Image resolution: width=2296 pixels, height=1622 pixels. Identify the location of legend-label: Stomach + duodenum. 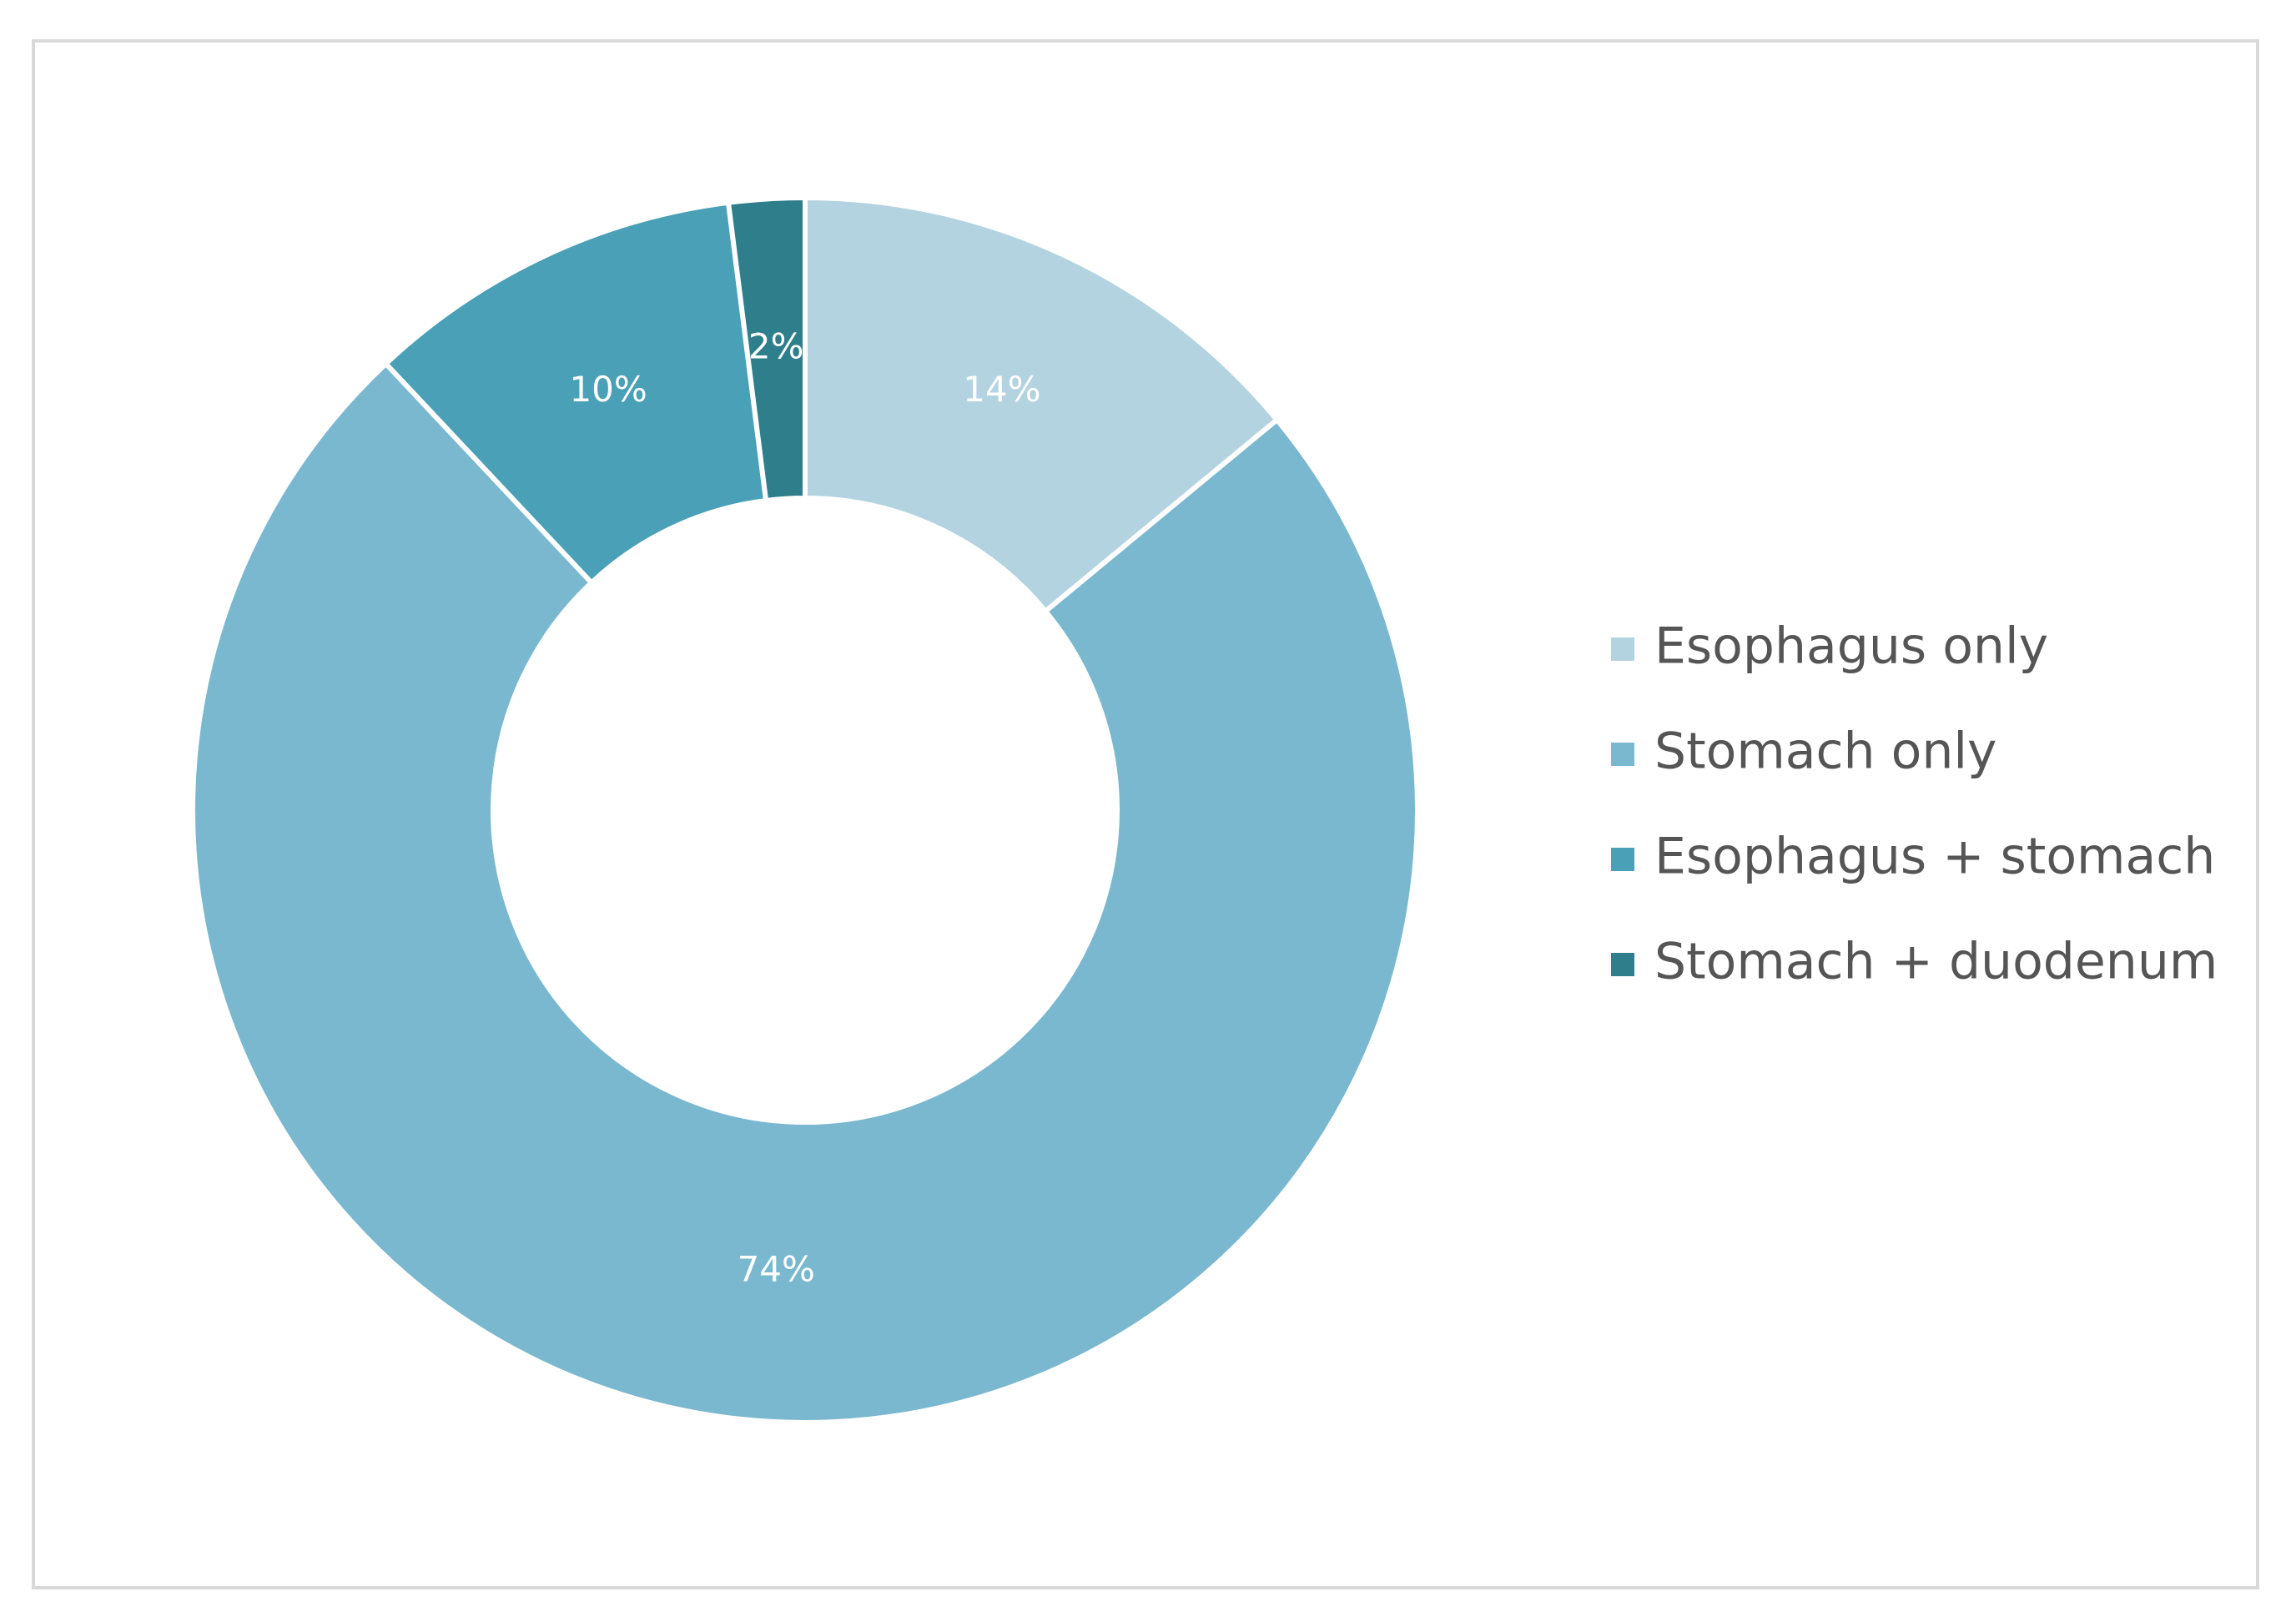
(1936, 962).